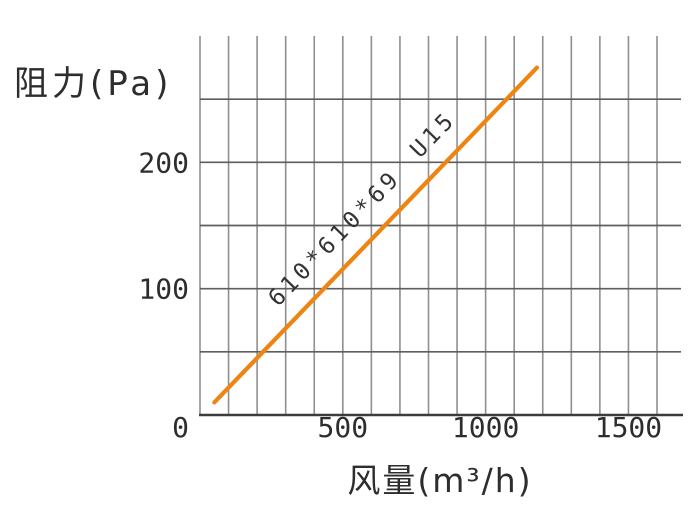 The width and height of the screenshot is (700, 510). What do you see at coordinates (343, 427) in the screenshot?
I see `x-tick-label: 500` at bounding box center [343, 427].